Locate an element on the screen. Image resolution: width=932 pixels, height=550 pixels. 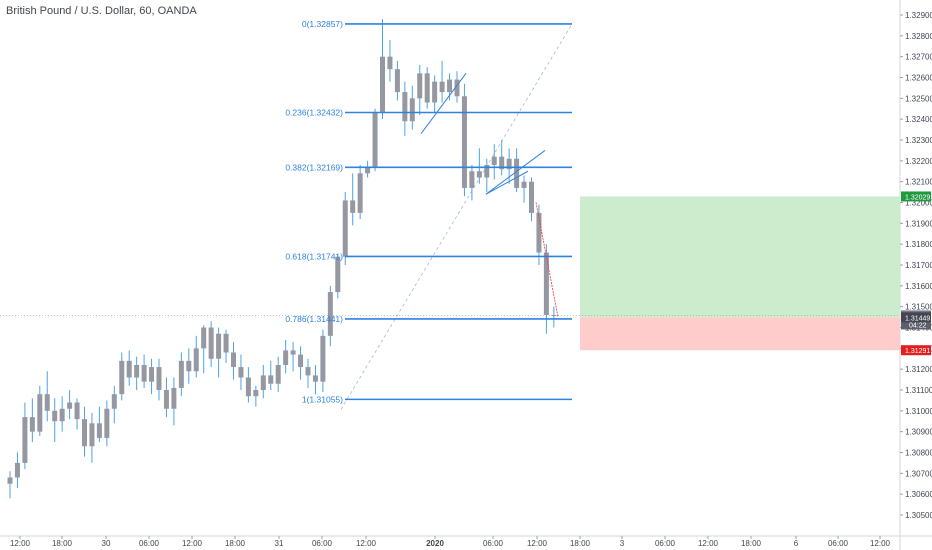
price-tick-label: 1.31500 is located at coordinates (918, 307).